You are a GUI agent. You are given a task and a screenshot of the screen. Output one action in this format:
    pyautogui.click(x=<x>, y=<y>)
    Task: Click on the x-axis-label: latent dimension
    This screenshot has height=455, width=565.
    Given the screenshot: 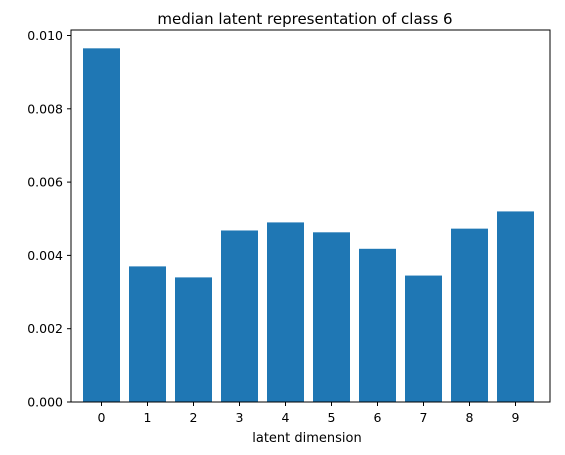 What is the action you would take?
    pyautogui.click(x=306, y=438)
    